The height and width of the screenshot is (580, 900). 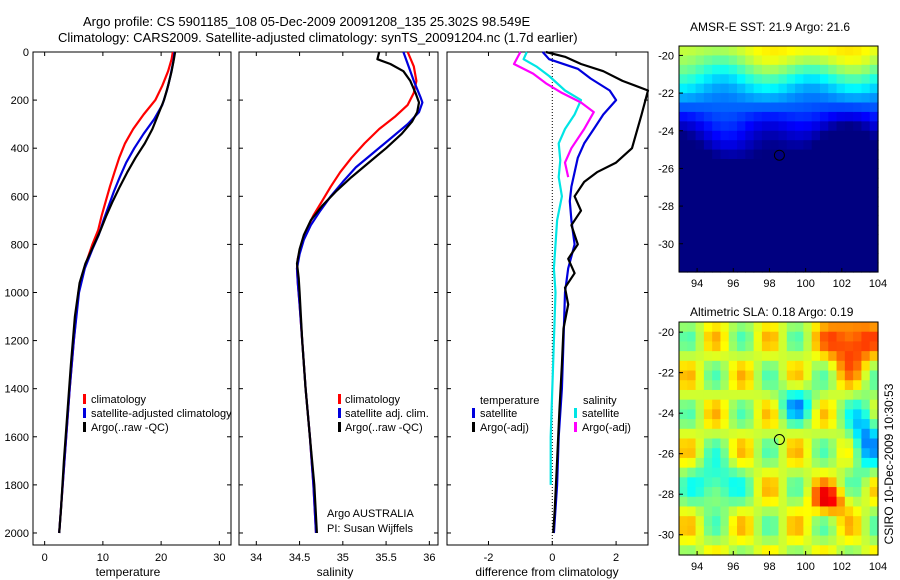 What do you see at coordinates (385, 558) in the screenshot?
I see `x-tick-label: 35.5` at bounding box center [385, 558].